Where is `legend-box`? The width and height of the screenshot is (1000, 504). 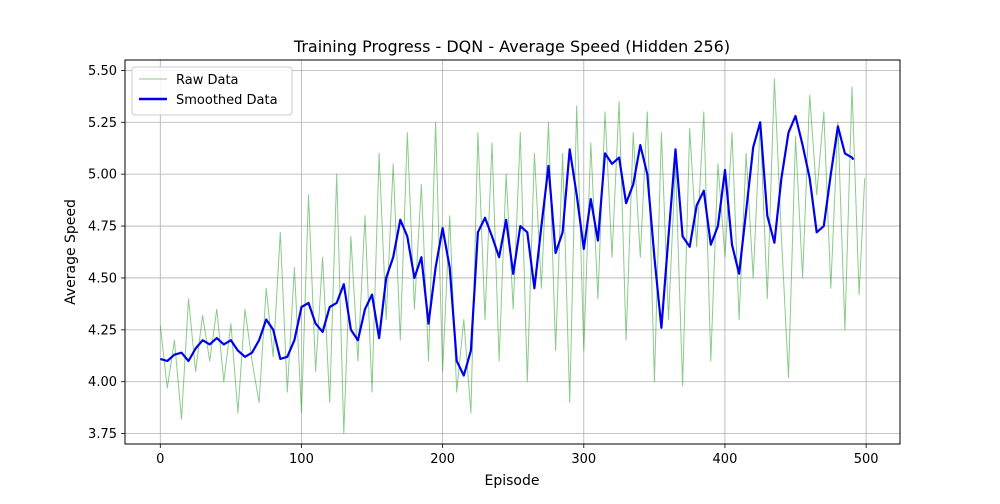 legend-box is located at coordinates (212, 91).